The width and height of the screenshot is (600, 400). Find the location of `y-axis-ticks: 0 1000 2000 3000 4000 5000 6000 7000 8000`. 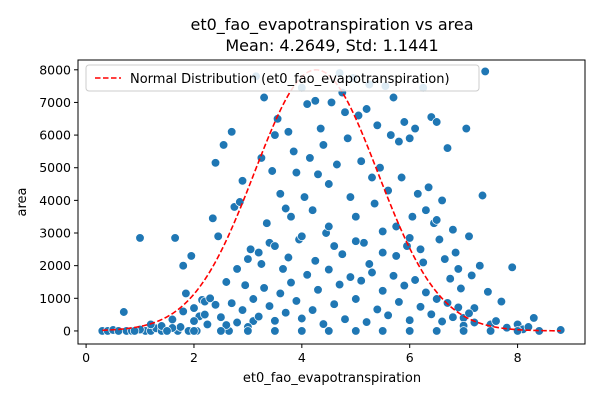

y-axis-ticks: 0 1000 2000 3000 4000 5000 6000 7000 8000 is located at coordinates (58, 200).